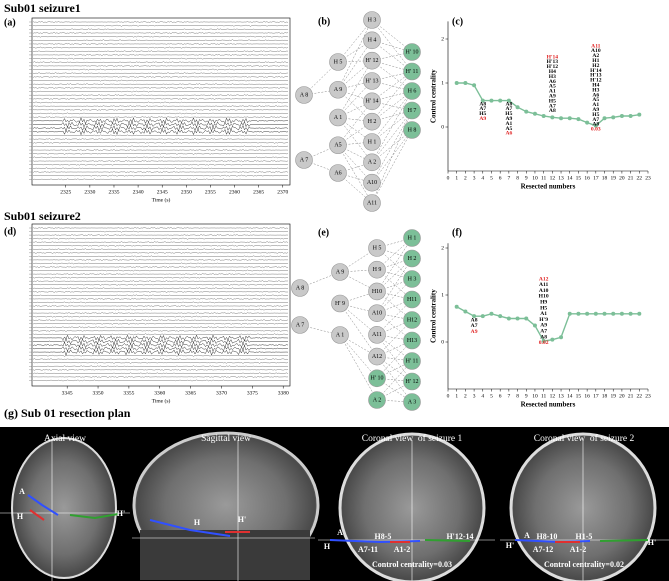  I want to click on eeg-frame, so click(161, 101).